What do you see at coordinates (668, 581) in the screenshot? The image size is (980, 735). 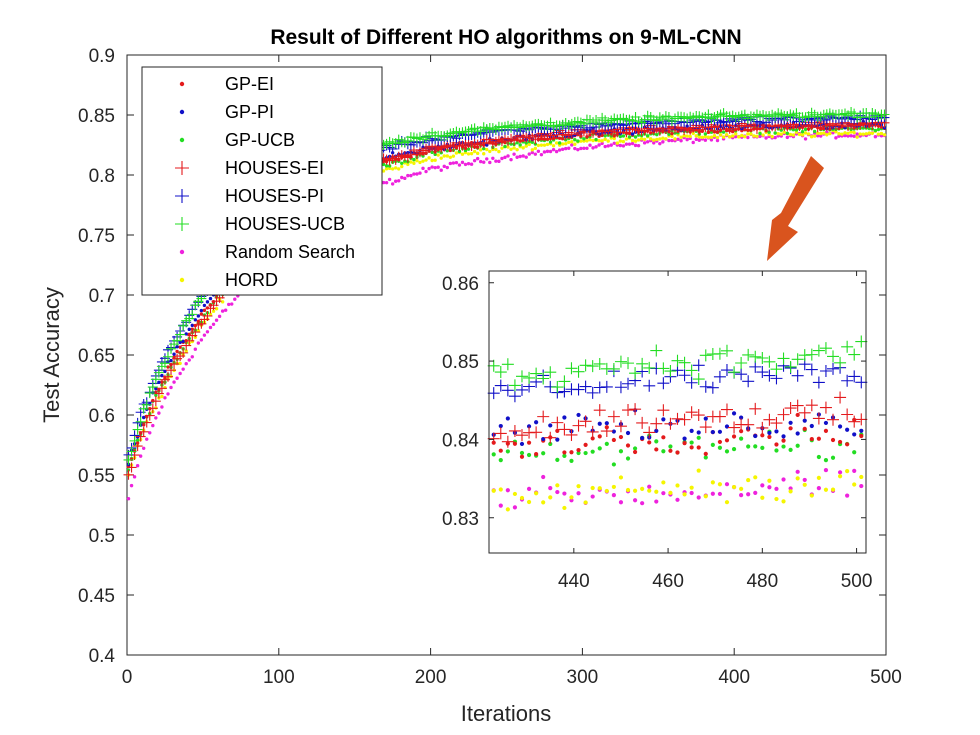 I see `inset-x-tick-label: 460` at bounding box center [668, 581].